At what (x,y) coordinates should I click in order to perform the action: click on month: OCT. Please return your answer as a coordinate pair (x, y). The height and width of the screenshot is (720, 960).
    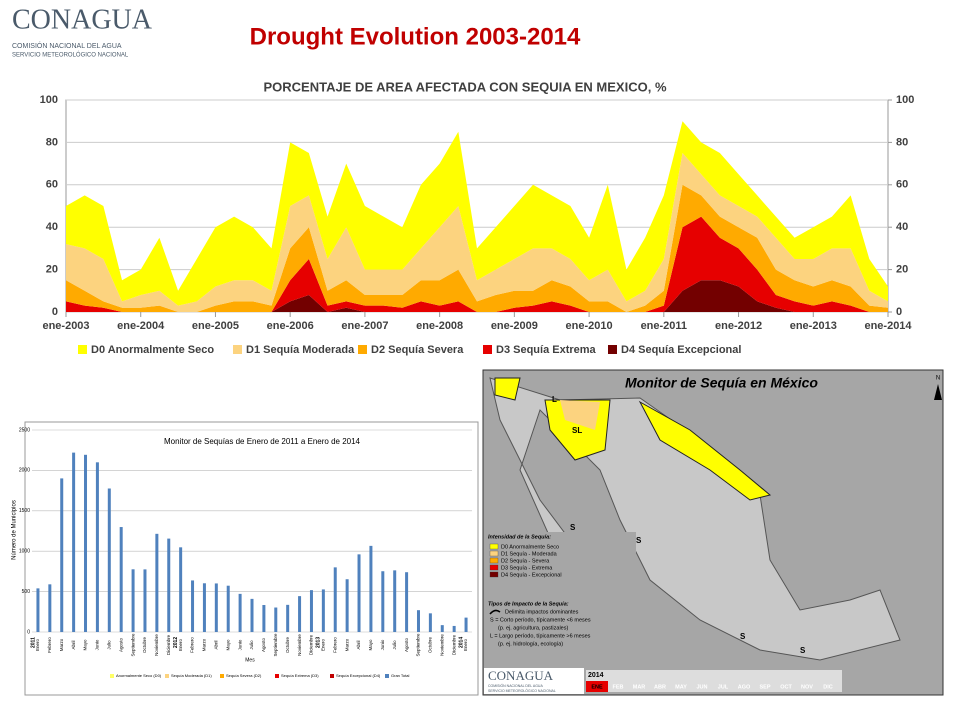
    Looking at the image, I should click on (786, 687).